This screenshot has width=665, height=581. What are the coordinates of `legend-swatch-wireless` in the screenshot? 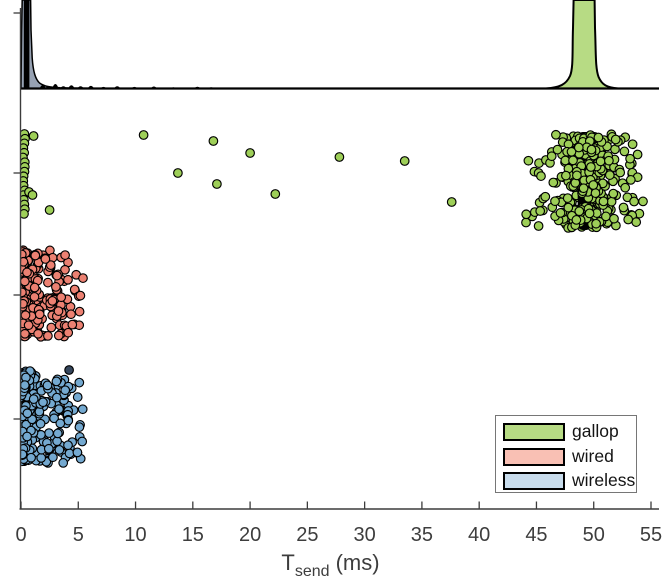 It's located at (534, 480).